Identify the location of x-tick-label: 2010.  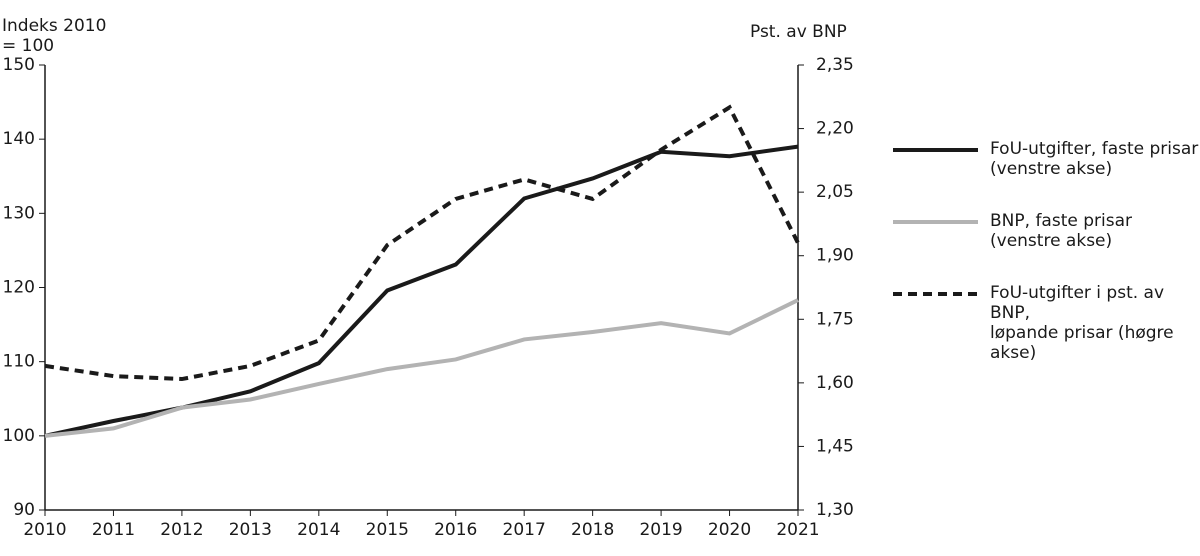
(44, 530).